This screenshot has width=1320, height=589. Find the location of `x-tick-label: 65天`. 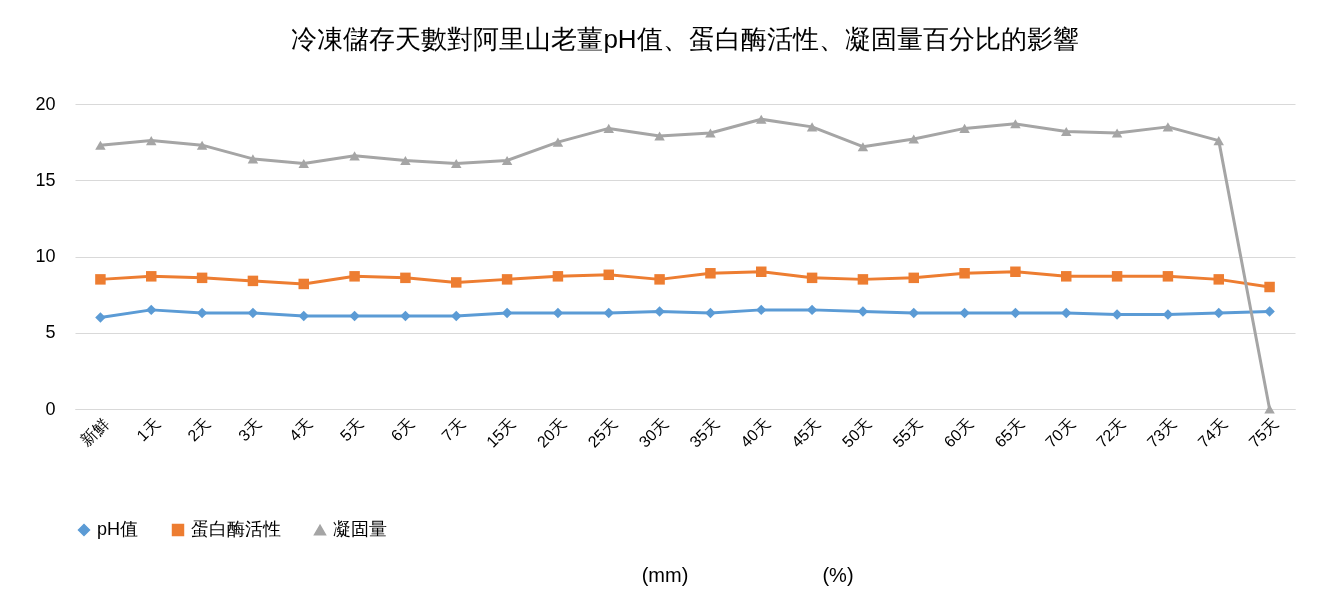

x-tick-label: 65天 is located at coordinates (1009, 432).